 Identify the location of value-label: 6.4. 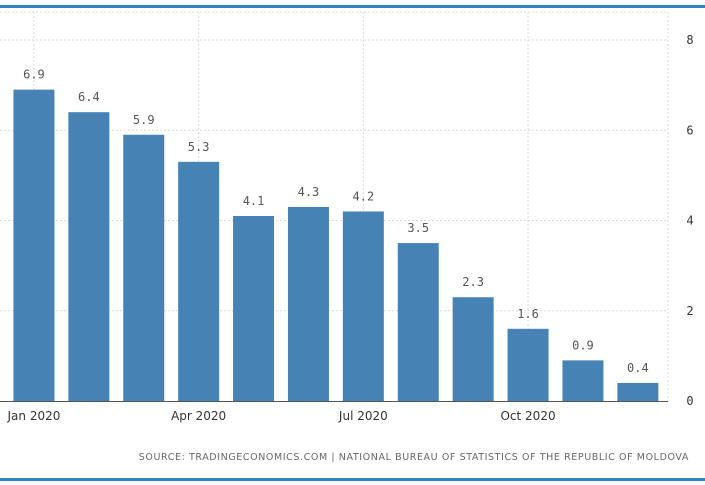
(89, 97).